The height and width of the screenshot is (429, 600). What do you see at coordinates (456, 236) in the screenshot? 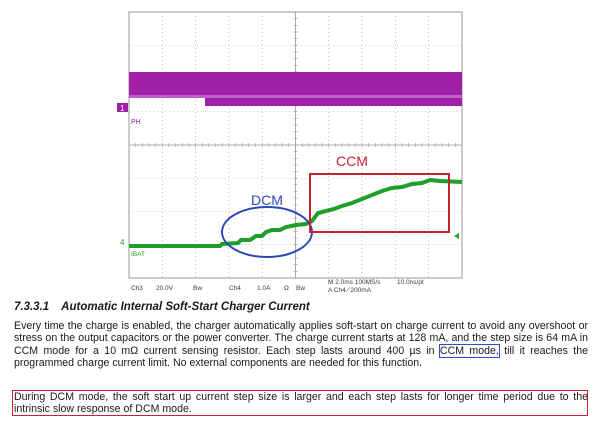
I see `trigger-arrow-icon` at bounding box center [456, 236].